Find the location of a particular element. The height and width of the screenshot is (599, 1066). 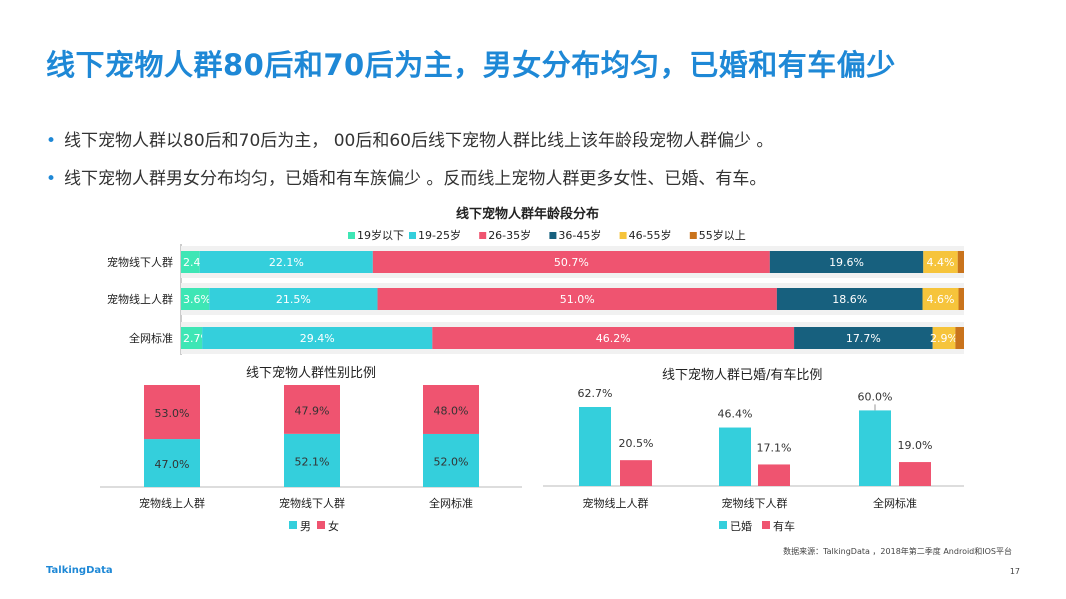

data-label: 19.6% is located at coordinates (846, 262).